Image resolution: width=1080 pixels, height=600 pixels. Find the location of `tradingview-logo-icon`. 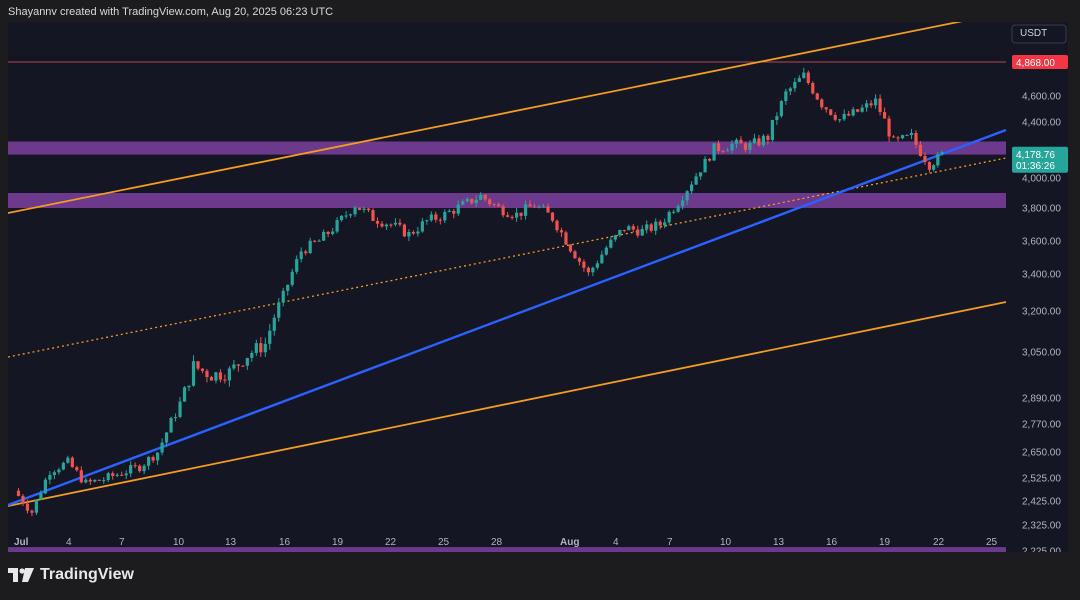

tradingview-logo-icon is located at coordinates (21, 575).